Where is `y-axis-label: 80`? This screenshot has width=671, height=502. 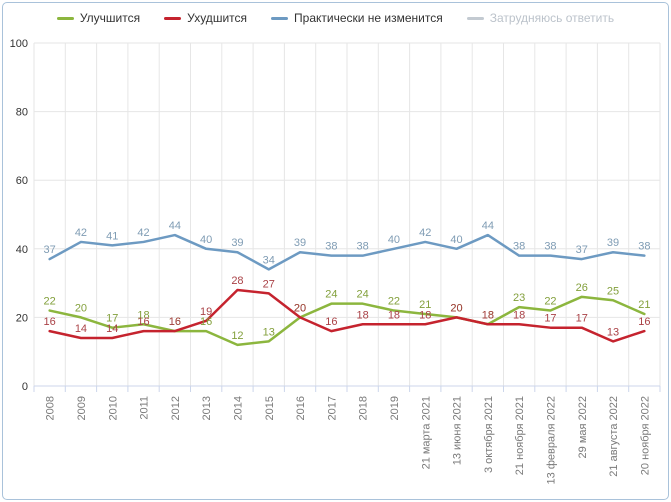
y-axis-label: 80 is located at coordinates (22, 113).